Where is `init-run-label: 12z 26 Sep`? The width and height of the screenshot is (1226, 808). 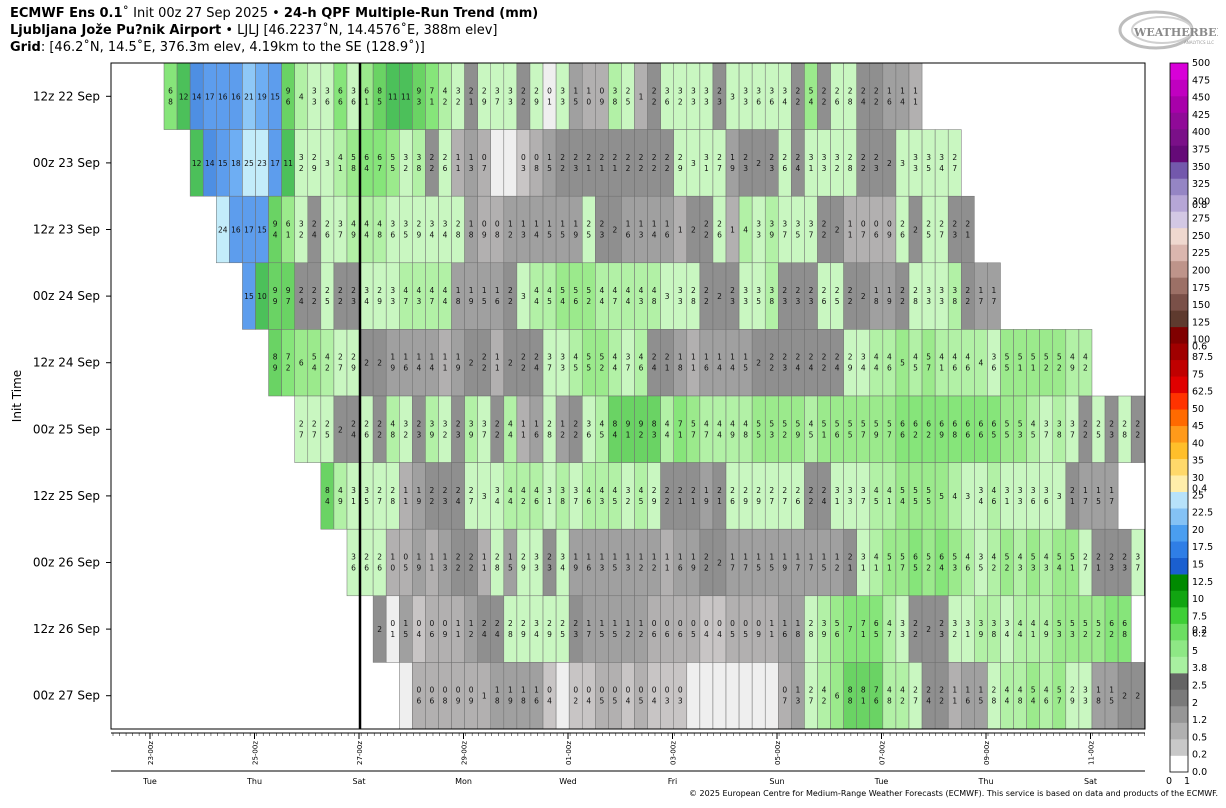 init-run-label: 12z 26 Sep is located at coordinates (66, 629).